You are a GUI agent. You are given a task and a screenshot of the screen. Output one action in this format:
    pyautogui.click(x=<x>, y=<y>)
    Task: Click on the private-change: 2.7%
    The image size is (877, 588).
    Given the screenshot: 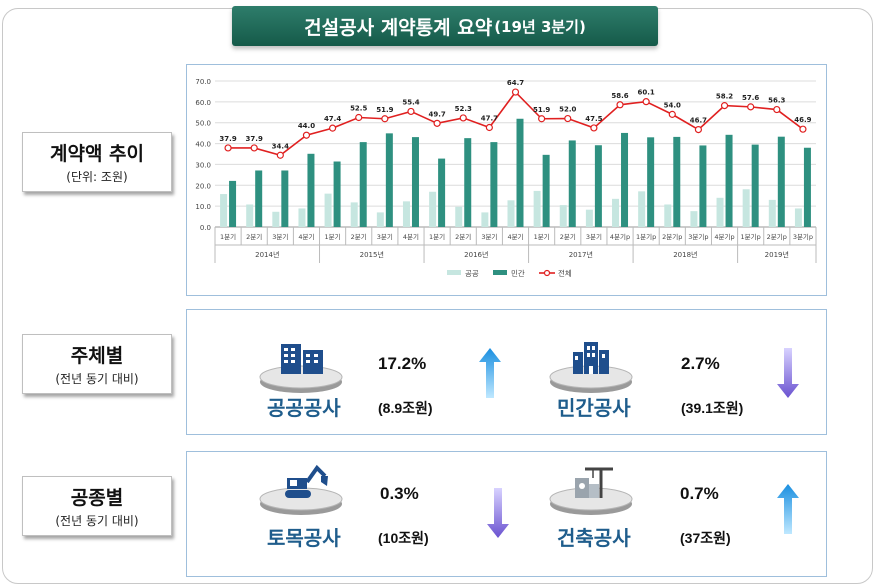 What is the action you would take?
    pyautogui.click(x=700, y=363)
    